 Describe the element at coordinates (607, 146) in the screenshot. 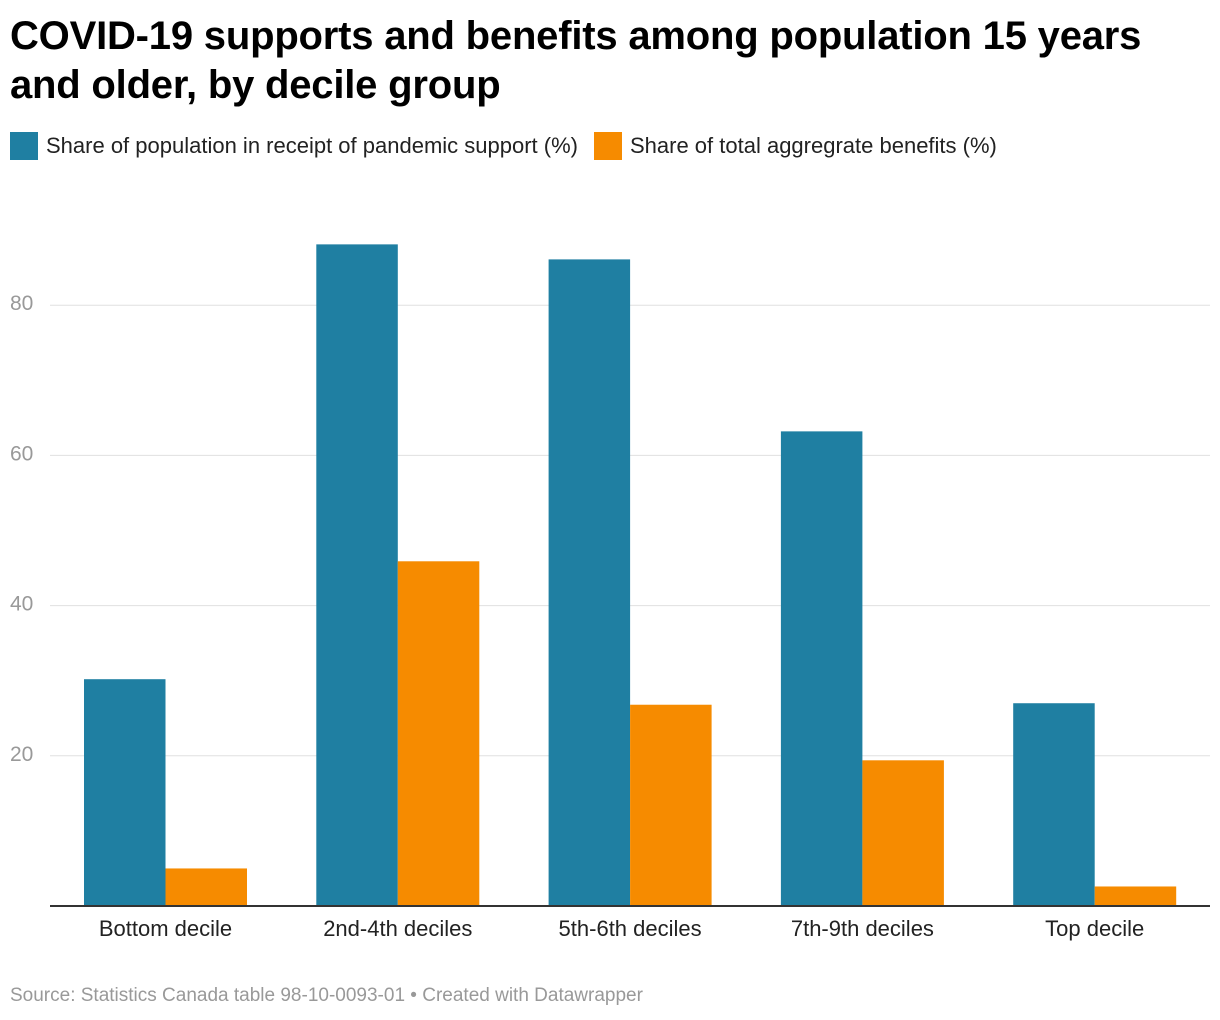

I see `legend-swatch-benefits` at that location.